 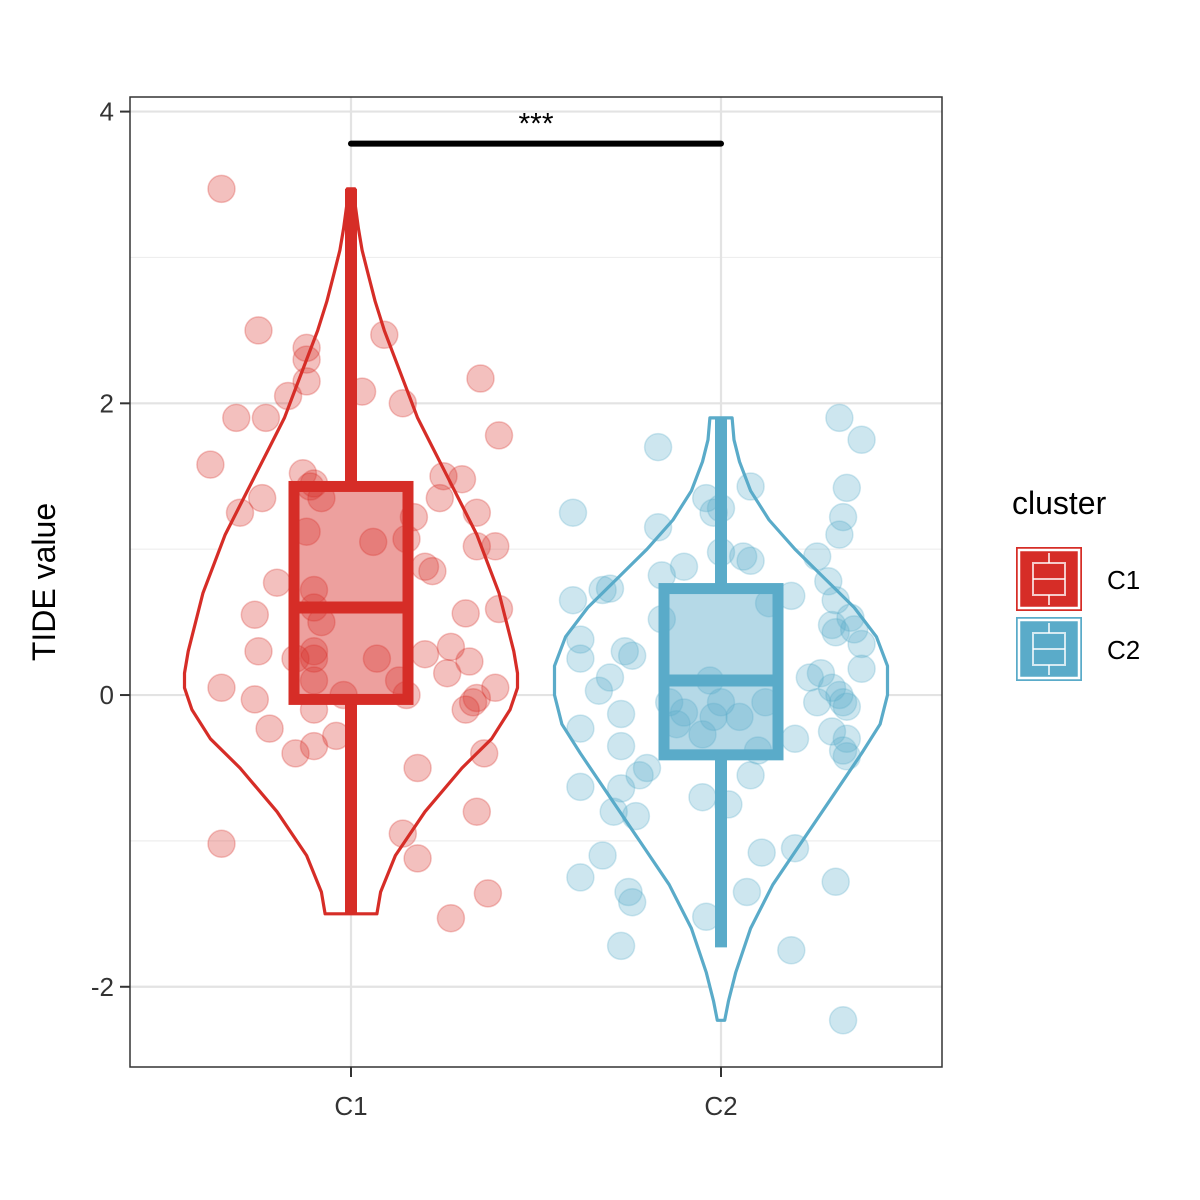 What do you see at coordinates (107, 112) in the screenshot?
I see `y-tick-label: 4` at bounding box center [107, 112].